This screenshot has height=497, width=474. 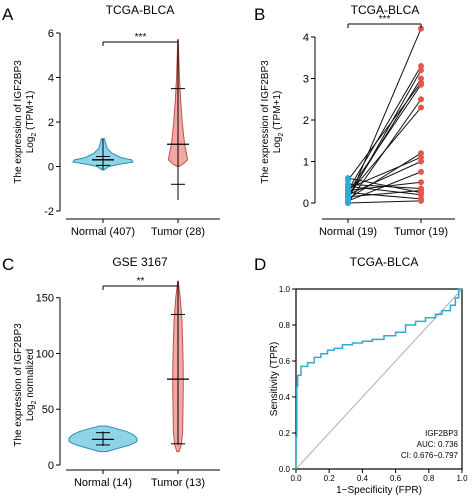 What do you see at coordinates (285, 397) in the screenshot?
I see `y-tick-label: 0.4` at bounding box center [285, 397].